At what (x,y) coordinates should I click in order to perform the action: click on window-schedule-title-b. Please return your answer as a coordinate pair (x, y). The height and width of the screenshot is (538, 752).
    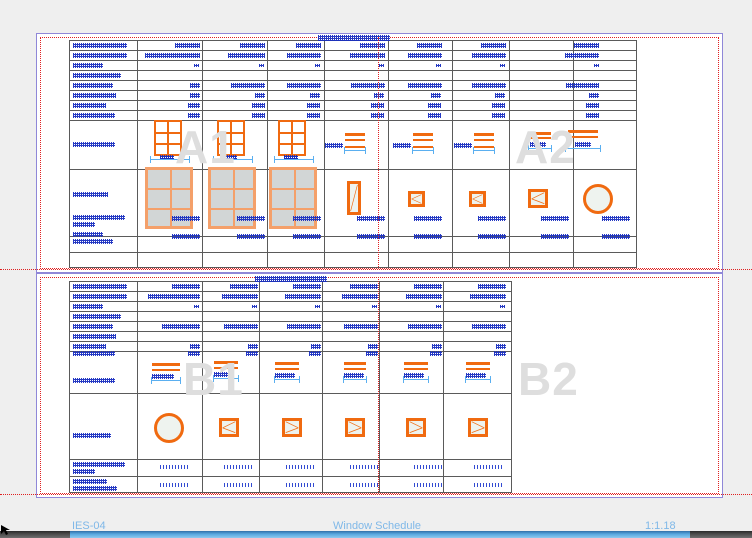
    Looking at the image, I should click on (291, 279).